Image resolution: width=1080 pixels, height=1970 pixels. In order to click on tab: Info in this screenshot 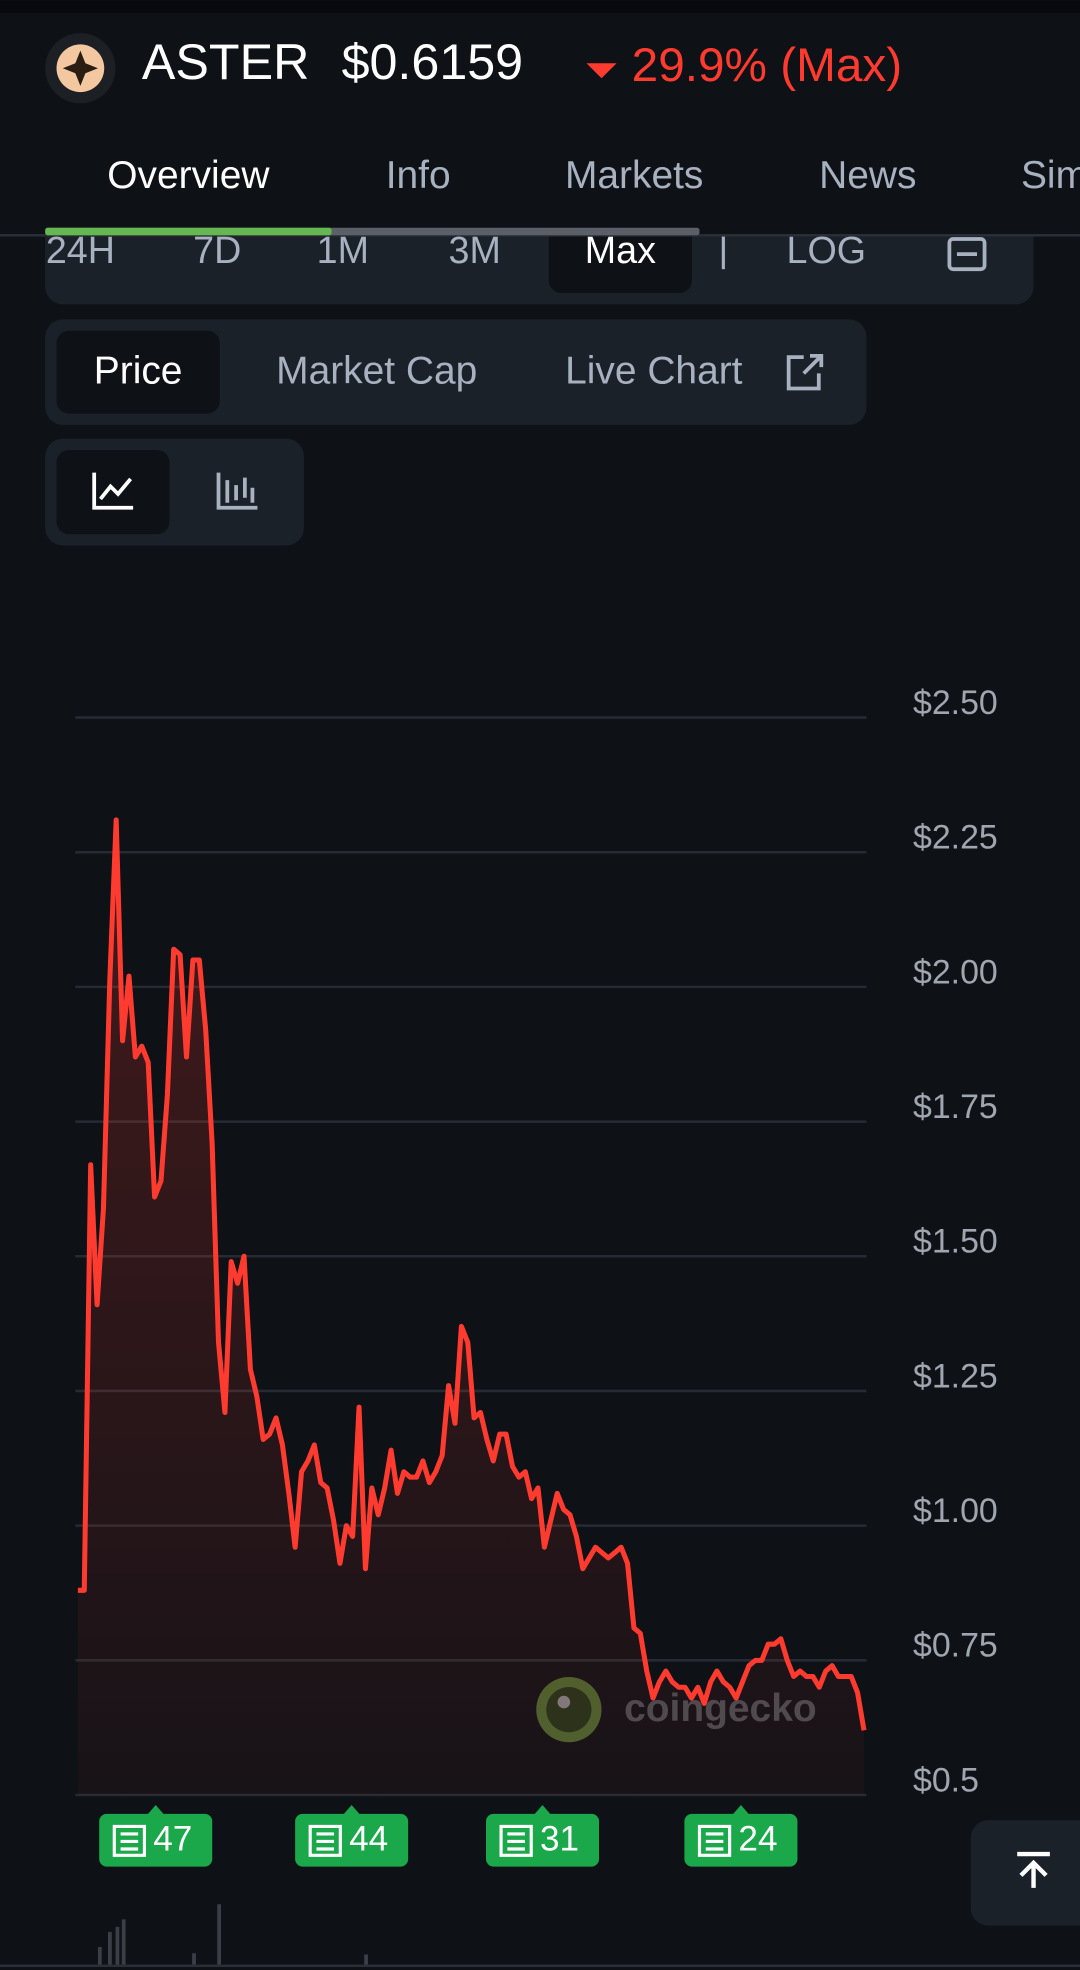, I will do `click(418, 175)`.